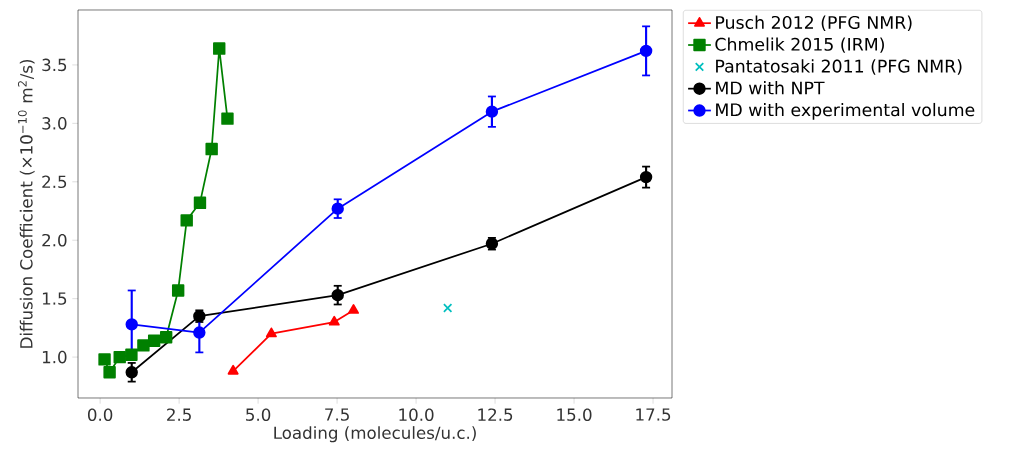 This screenshot has height=452, width=1009. I want to click on x-tick-label: 7.5, so click(337, 414).